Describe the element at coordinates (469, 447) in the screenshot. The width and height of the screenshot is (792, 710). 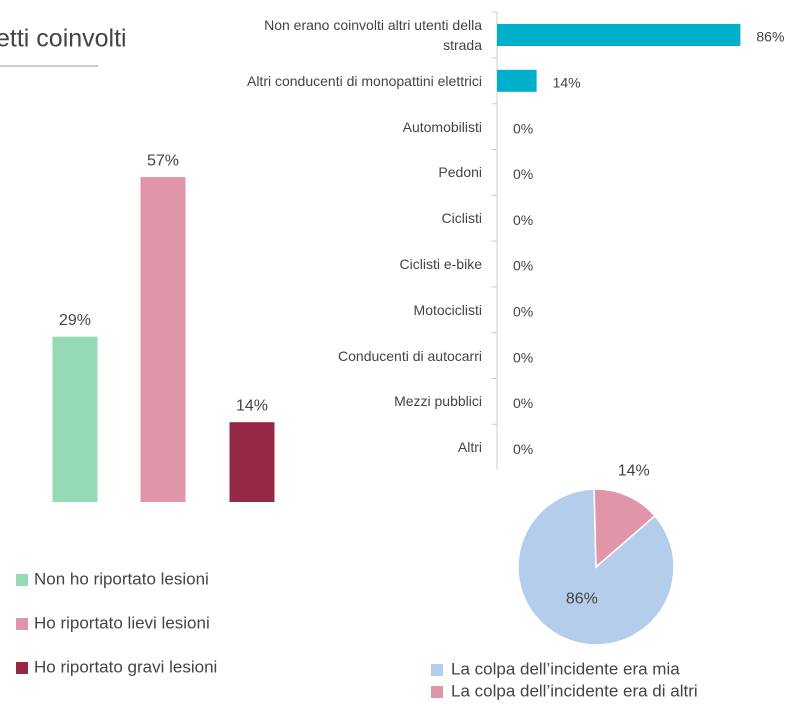
I see `category-label: Altri` at that location.